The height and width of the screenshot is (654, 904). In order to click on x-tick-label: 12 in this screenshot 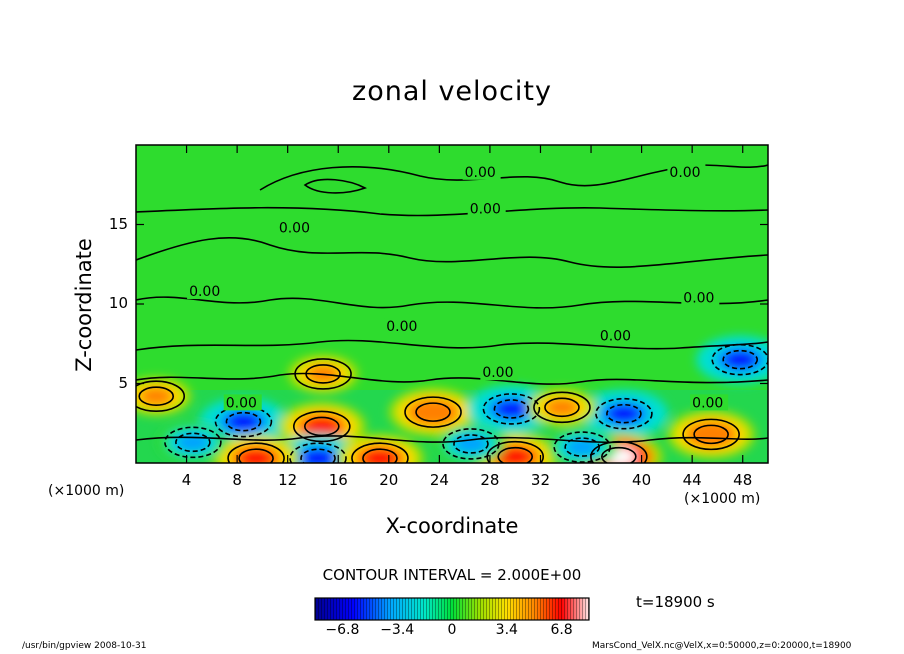, I will do `click(288, 480)`.